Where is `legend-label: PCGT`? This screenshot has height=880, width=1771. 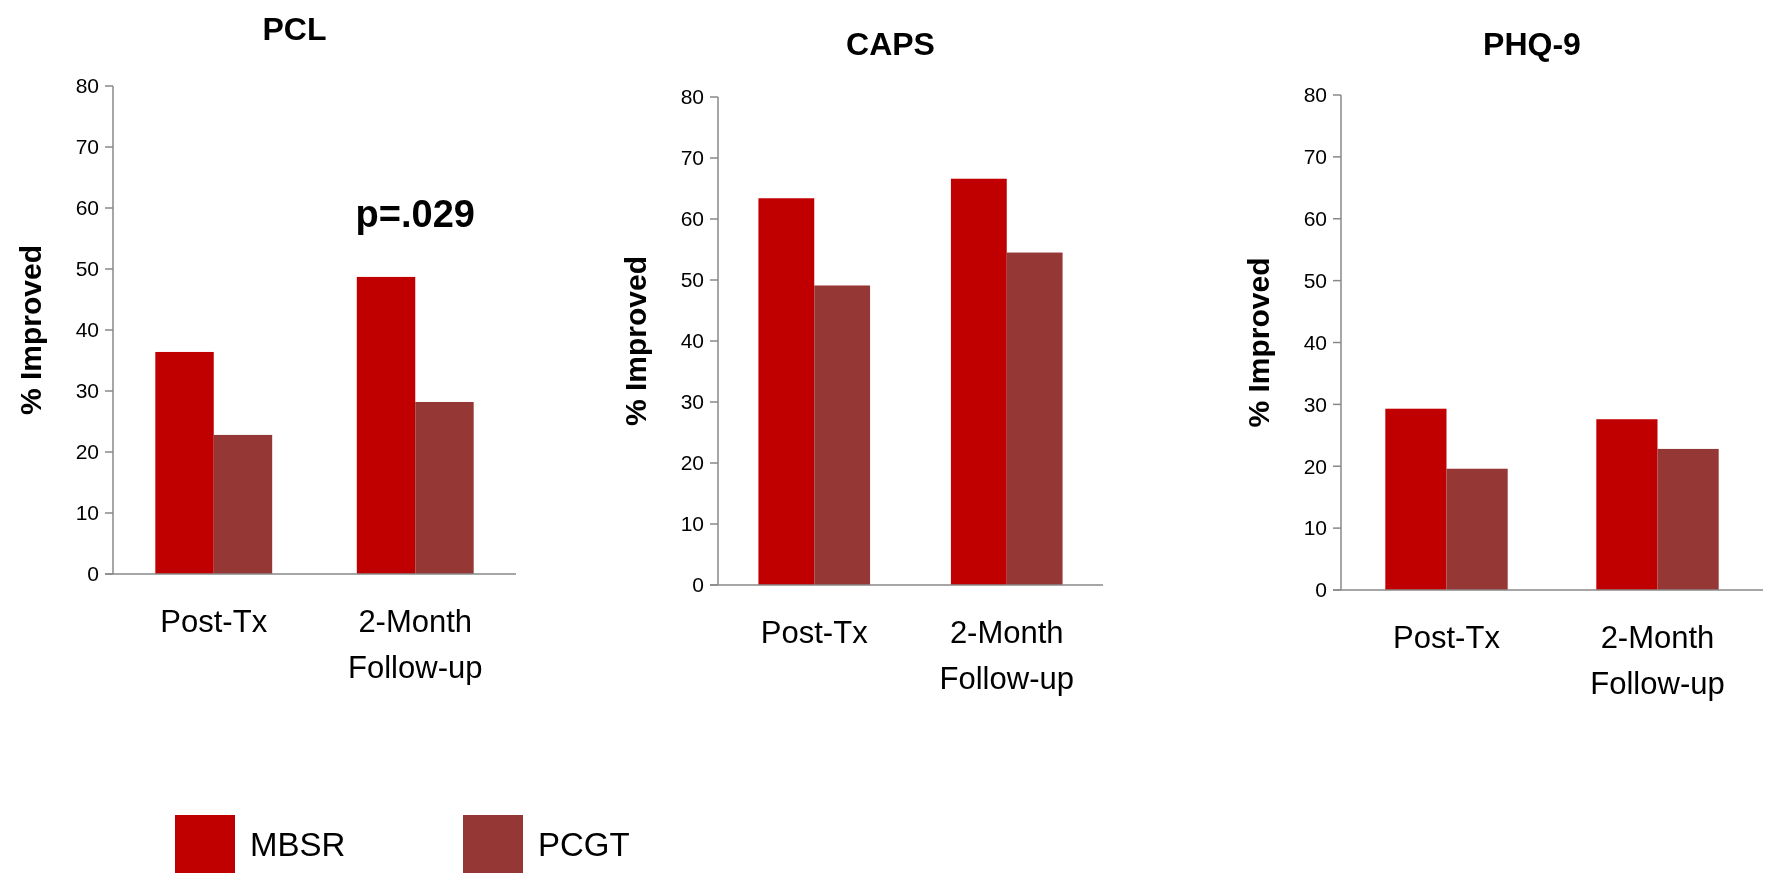
legend-label: PCGT is located at coordinates (584, 844).